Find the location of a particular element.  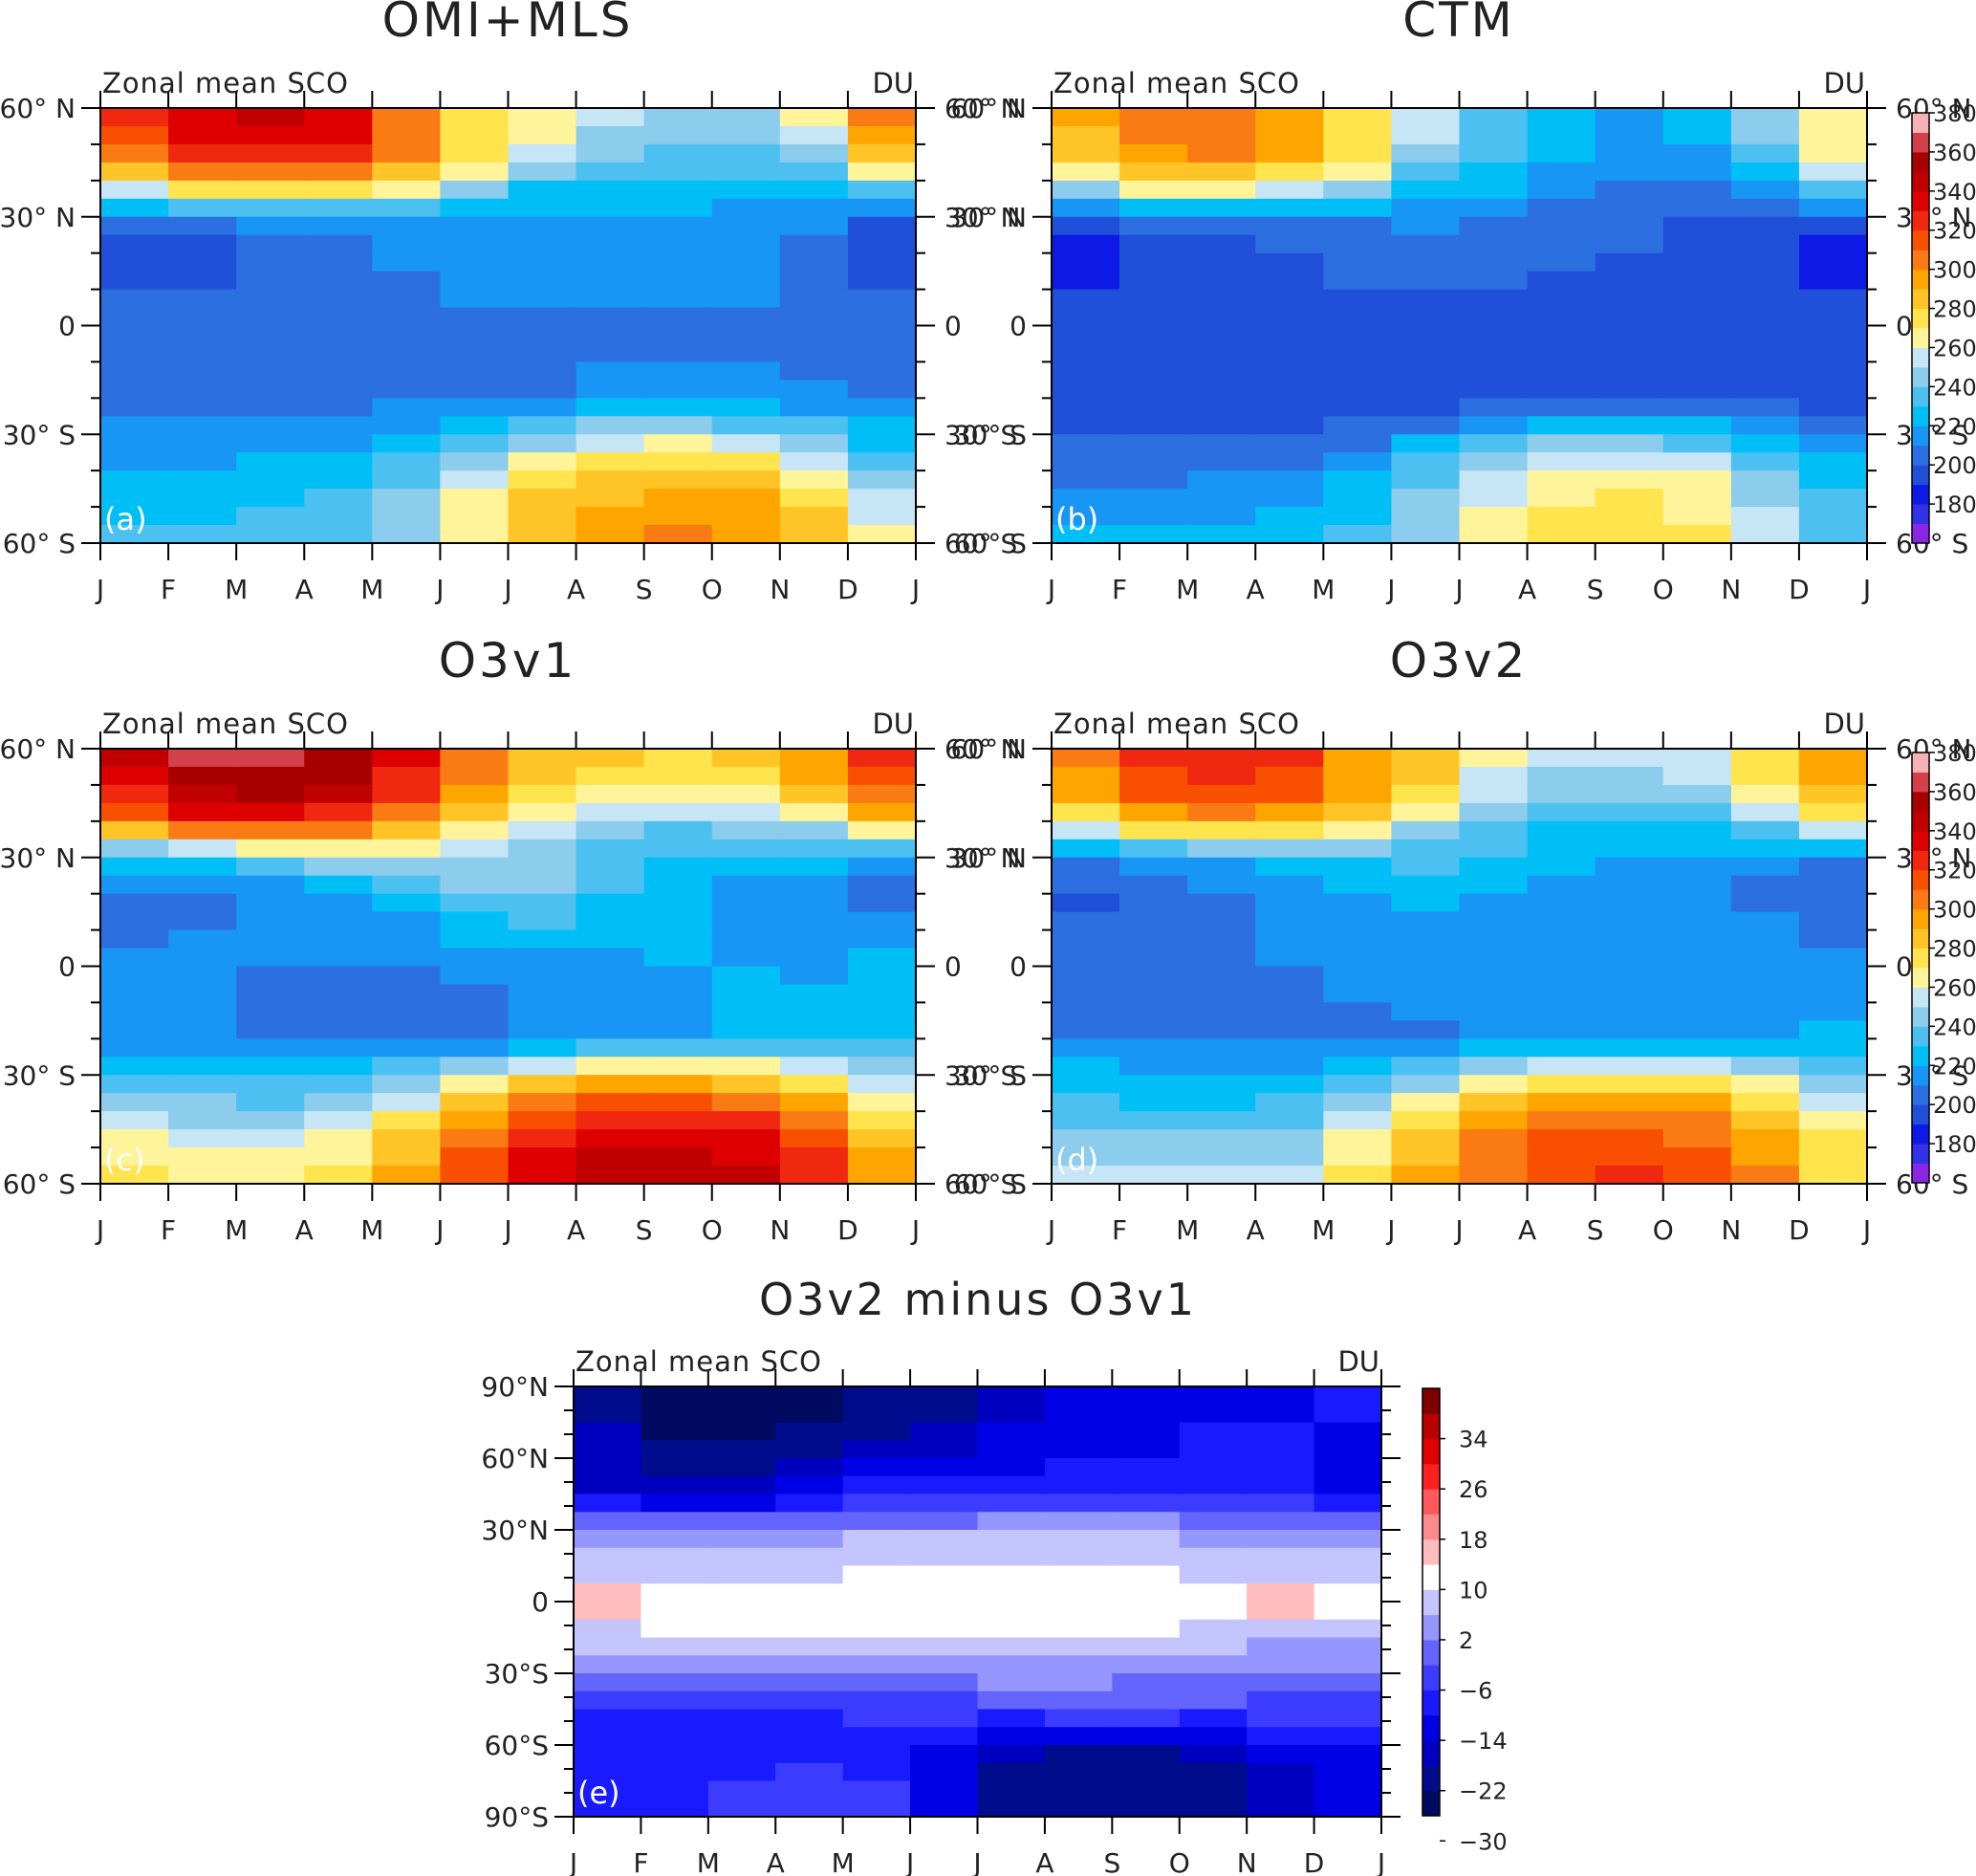

y-tick-label: 30° S is located at coordinates (990, 1075).